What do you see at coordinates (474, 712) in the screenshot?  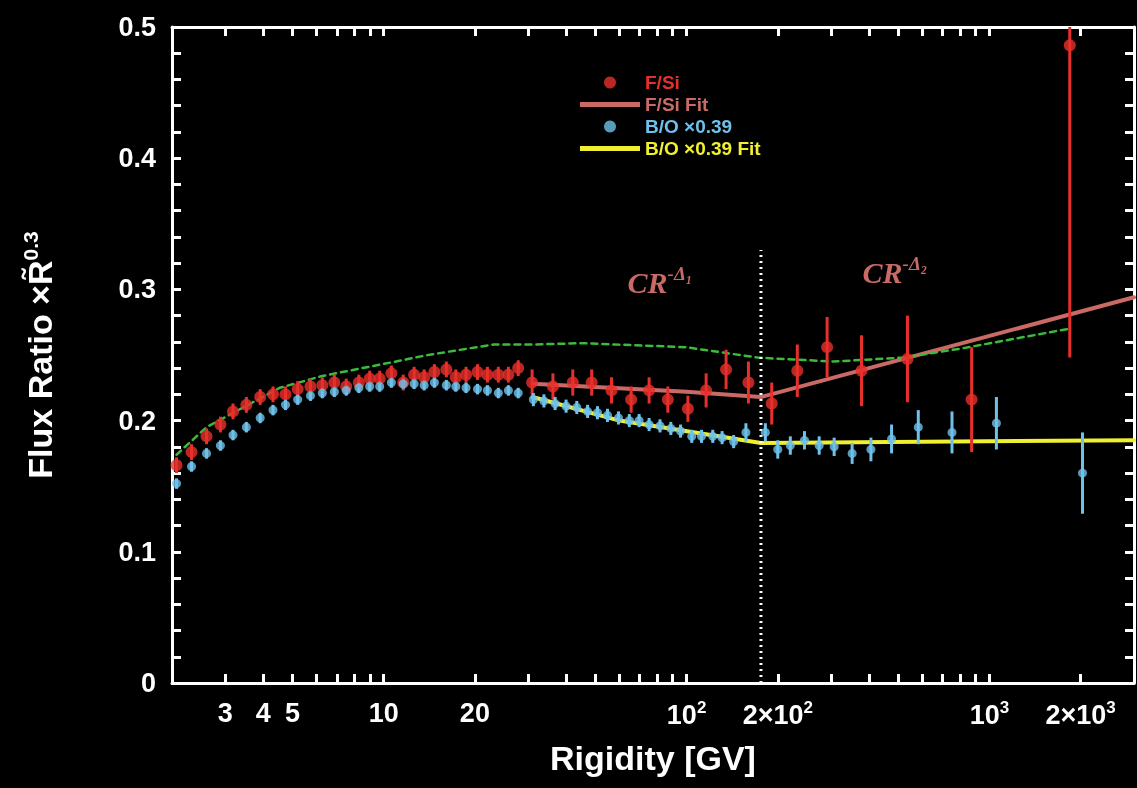 I see `x-tick-label: 20` at bounding box center [474, 712].